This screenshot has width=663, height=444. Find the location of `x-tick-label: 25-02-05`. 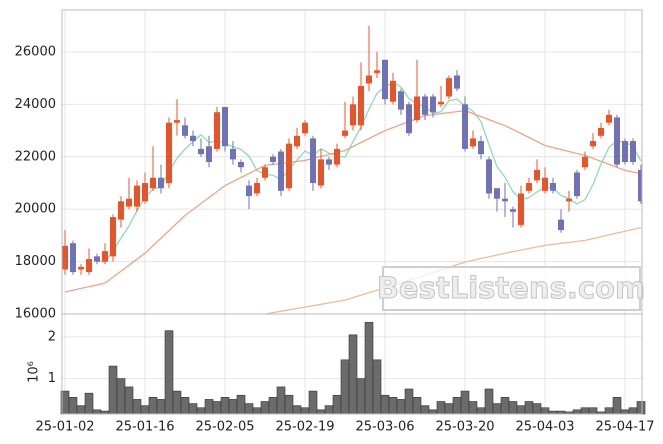

x-tick-label: 25-02-05 is located at coordinates (224, 427).